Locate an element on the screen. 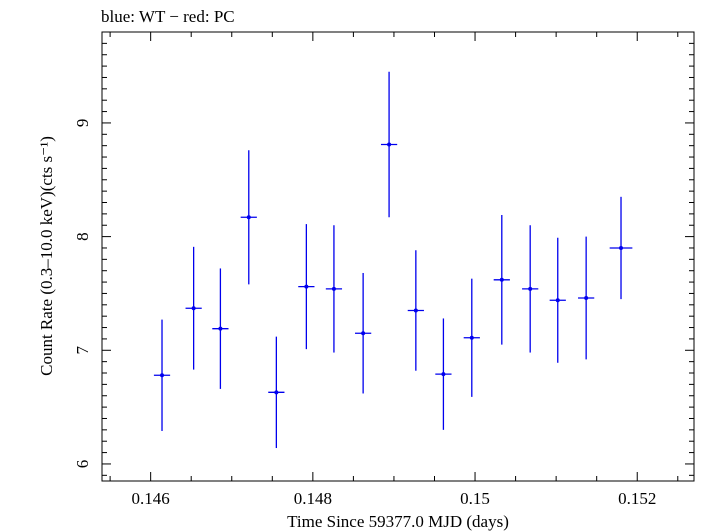 The image size is (709, 532). legend-text: blue: WT − red: PC is located at coordinates (168, 16).